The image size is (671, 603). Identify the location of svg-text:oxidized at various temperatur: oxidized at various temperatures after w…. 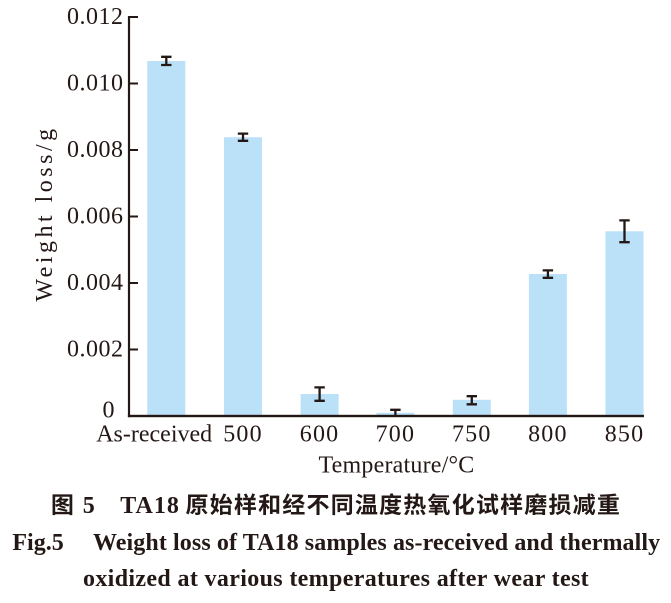
(336, 579).